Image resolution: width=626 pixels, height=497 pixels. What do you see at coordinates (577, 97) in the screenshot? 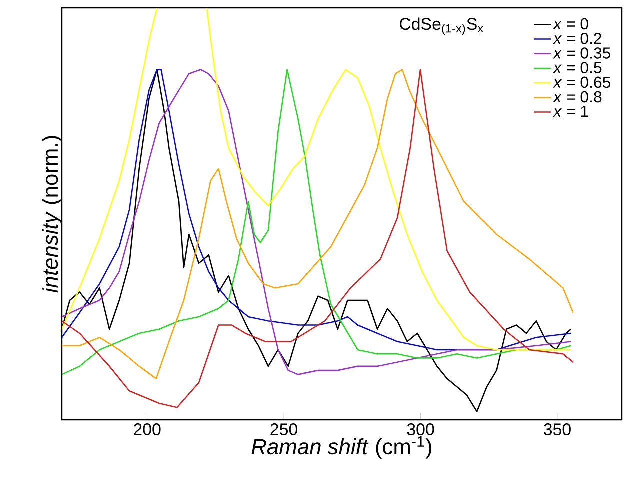
I see `legend-label: x = 0.8` at bounding box center [577, 97].